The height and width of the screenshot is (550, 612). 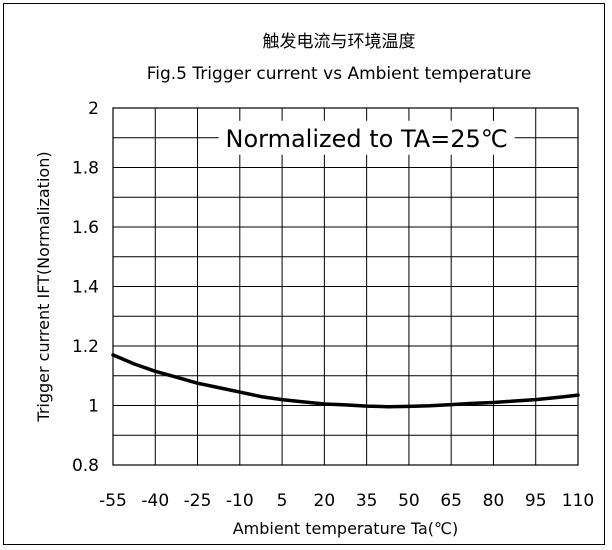 I want to click on x-tick-label: 110, so click(x=578, y=501).